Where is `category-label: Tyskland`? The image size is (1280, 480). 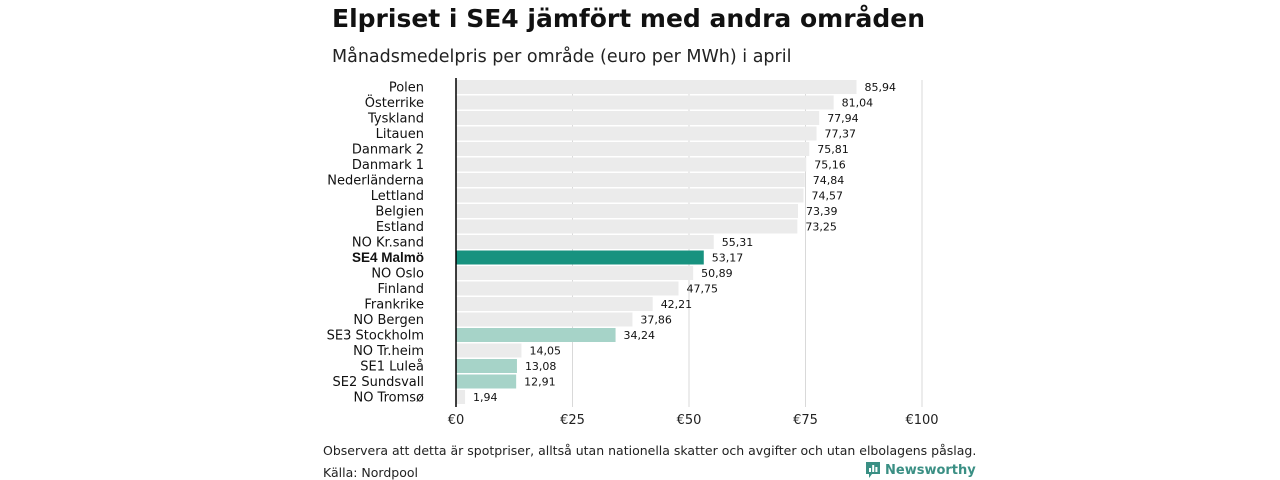
category-label: Tyskland is located at coordinates (395, 119).